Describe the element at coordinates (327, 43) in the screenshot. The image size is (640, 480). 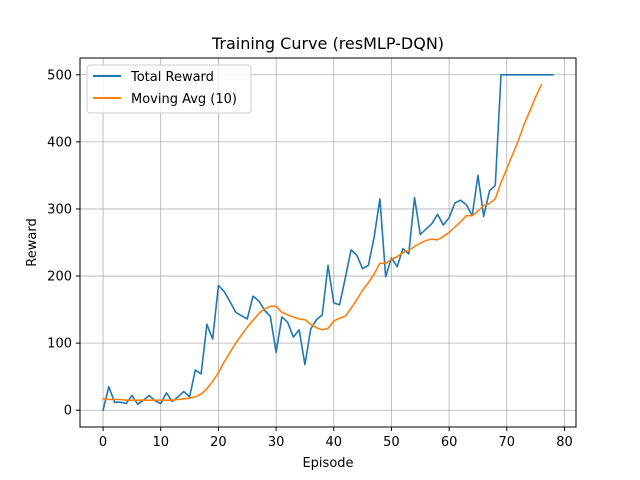
I see `chart-title: Training Curve (resMLP-DQN)` at that location.